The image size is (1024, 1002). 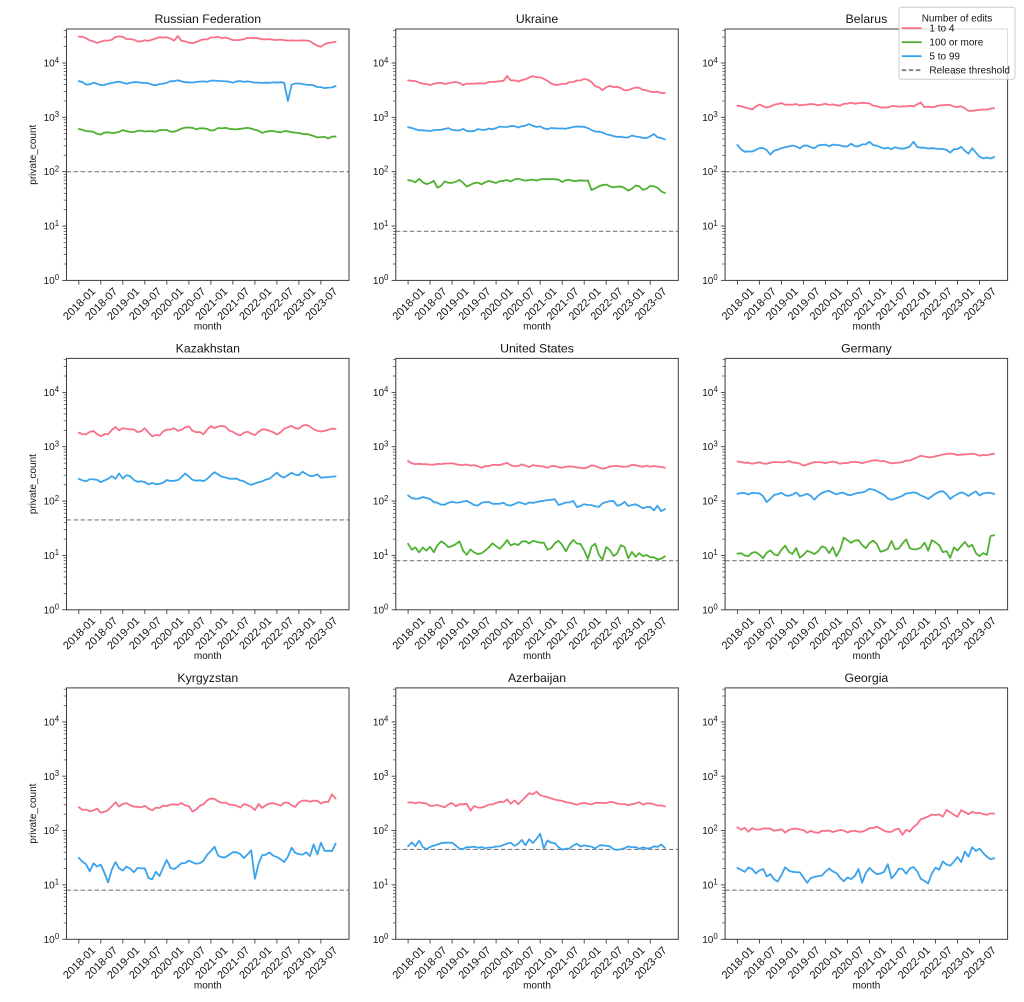 What do you see at coordinates (537, 19) in the screenshot?
I see `svg-text: Ukraine` at bounding box center [537, 19].